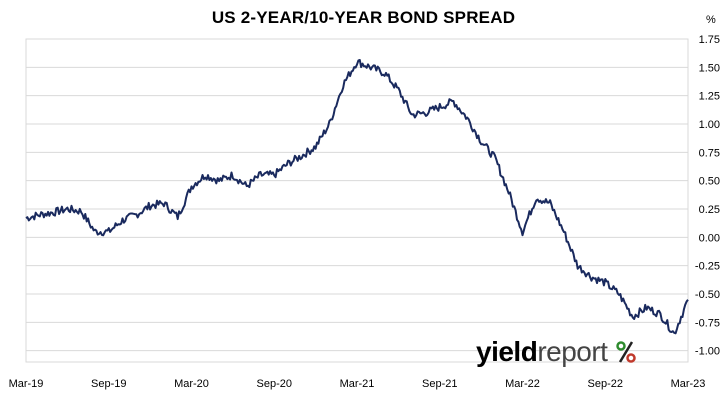 The width and height of the screenshot is (727, 400). I want to click on y-tick-label: 0.25, so click(709, 210).